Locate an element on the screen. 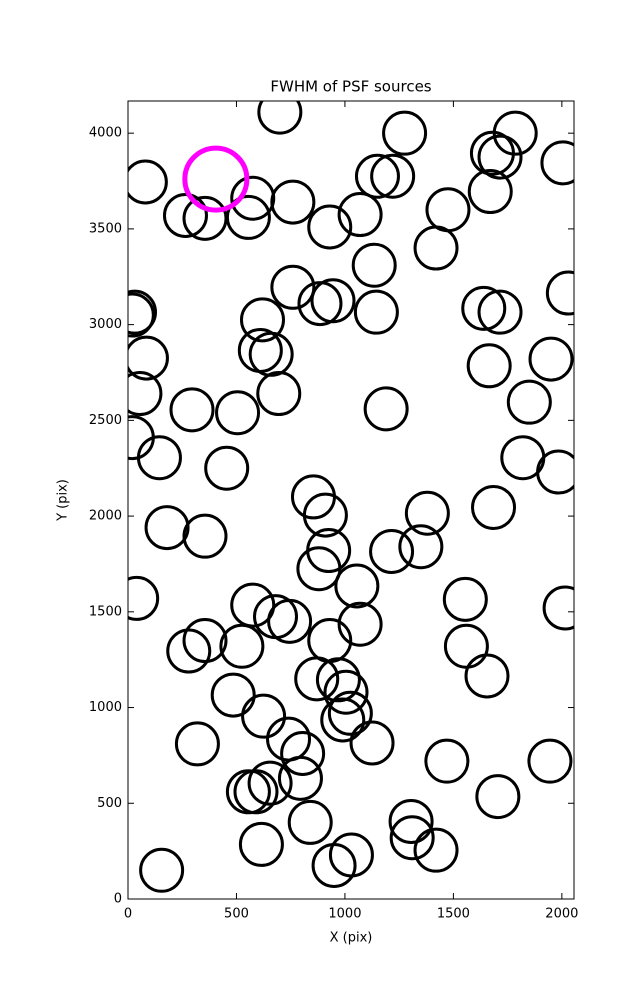 The height and width of the screenshot is (1000, 637). chart-title: FWHM of PSF sources is located at coordinates (350, 87).